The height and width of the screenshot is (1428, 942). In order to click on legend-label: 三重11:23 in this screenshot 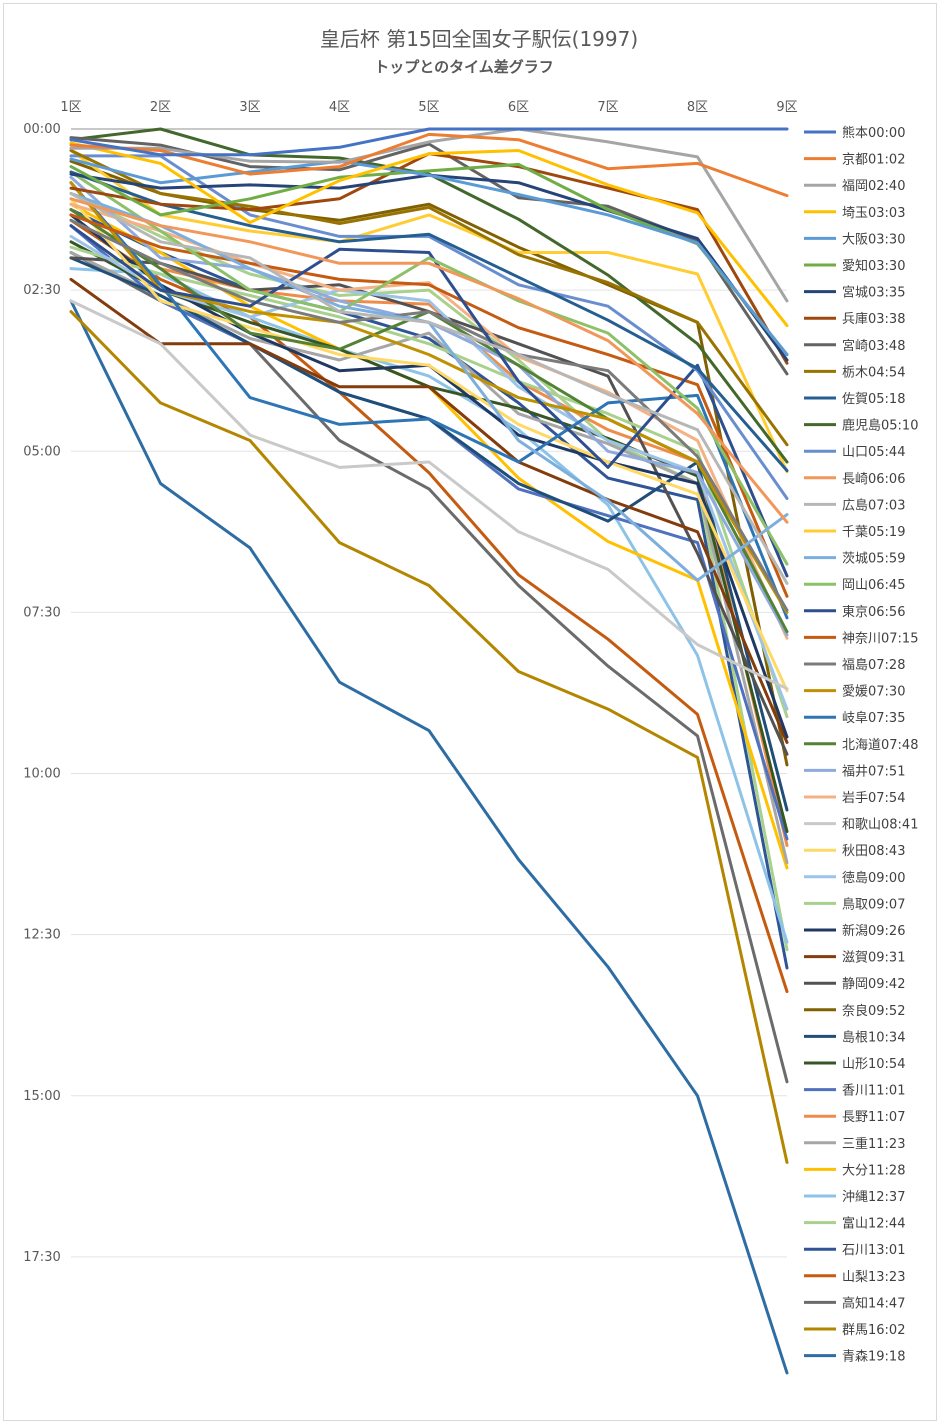, I will do `click(873, 1144)`.